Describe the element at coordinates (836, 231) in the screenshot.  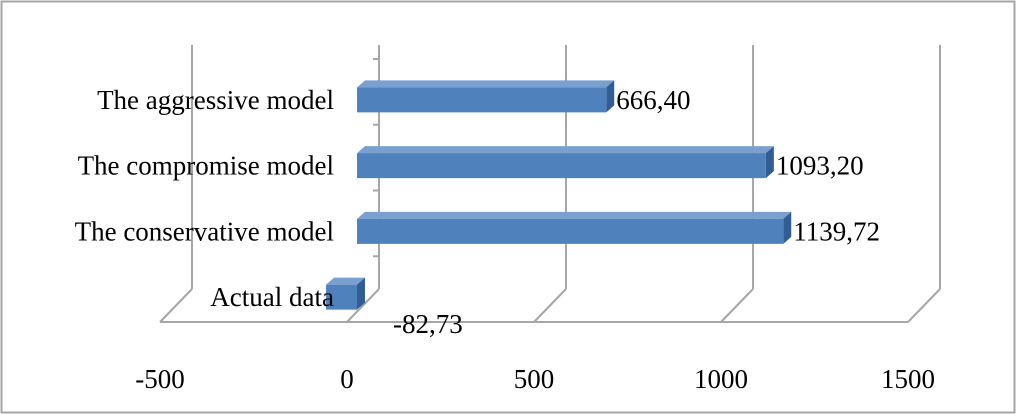
I see `data-label-1: 1139,72` at that location.